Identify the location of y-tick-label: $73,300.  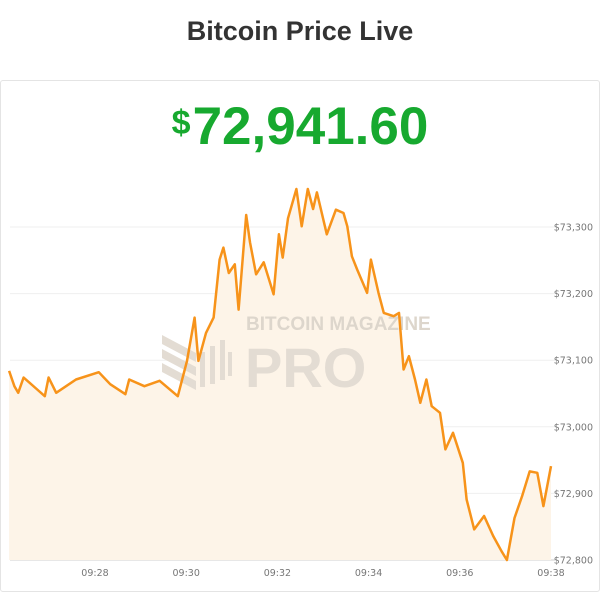
(573, 228).